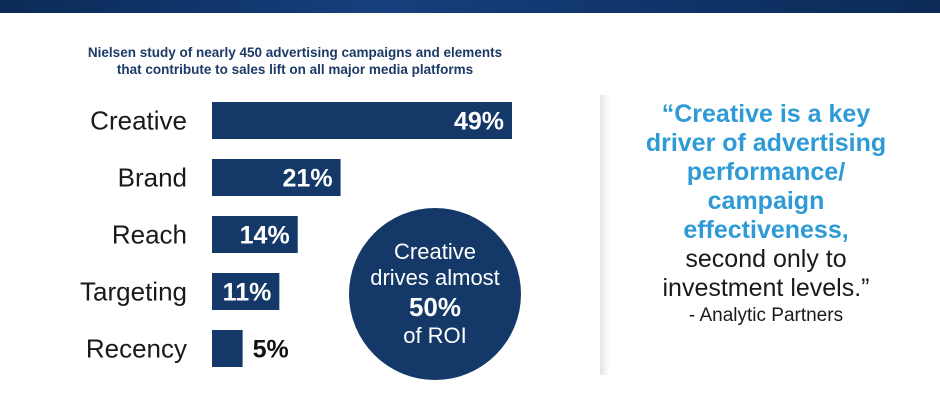  I want to click on quote-highlight-line: performance/, so click(766, 172).